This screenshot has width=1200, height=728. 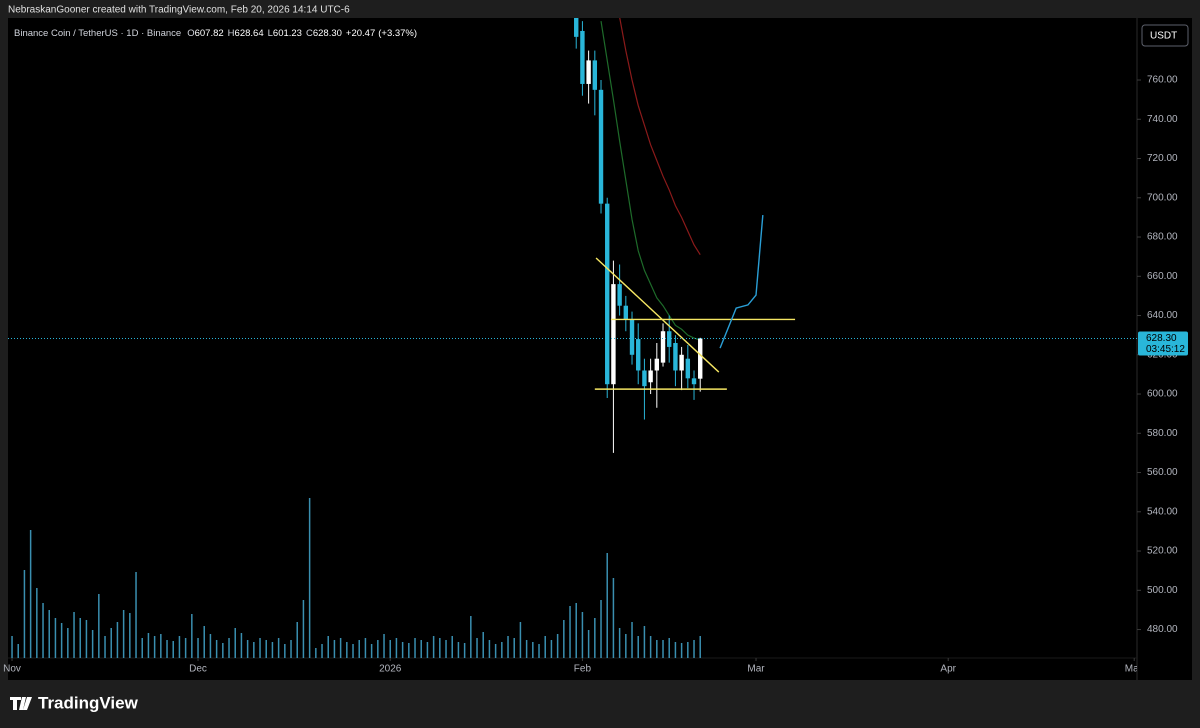 What do you see at coordinates (1162, 315) in the screenshot?
I see `y-tick-label: 640.00` at bounding box center [1162, 315].